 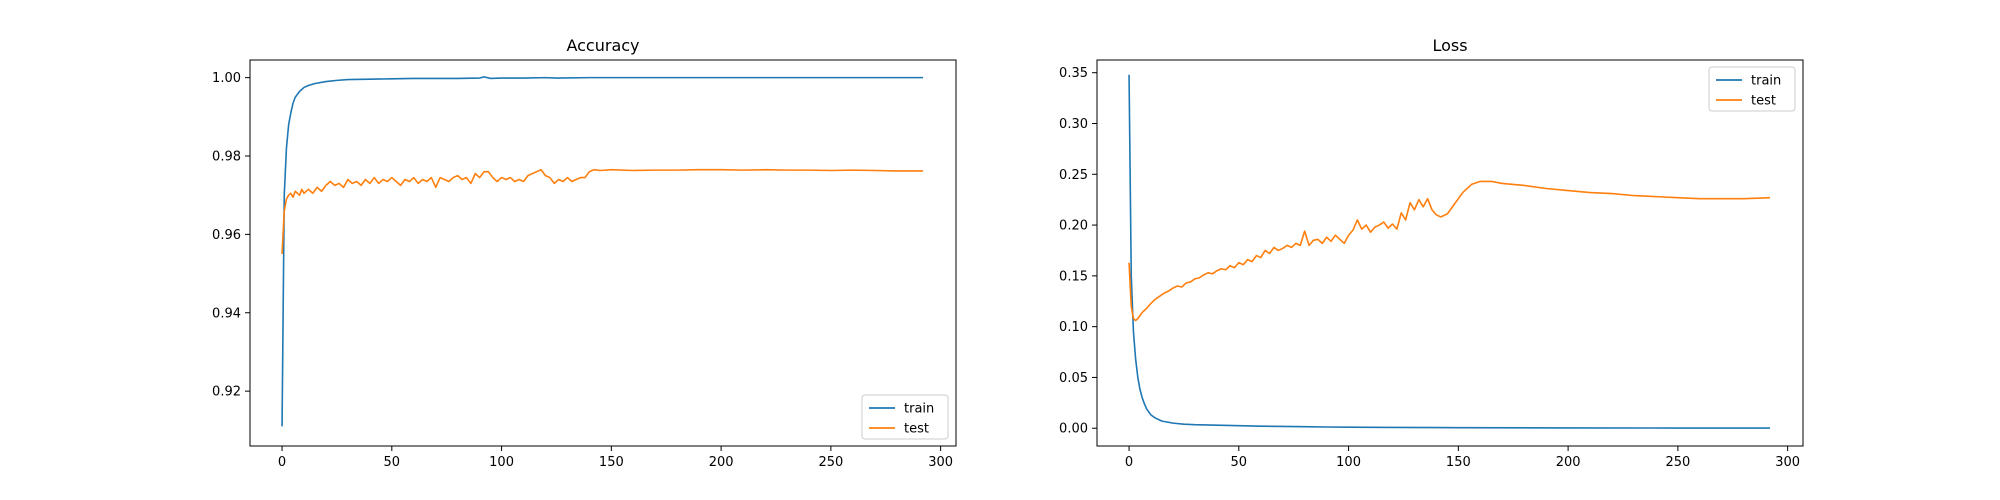 I want to click on accuracy-y-tick-label: 0.98, so click(x=226, y=157).